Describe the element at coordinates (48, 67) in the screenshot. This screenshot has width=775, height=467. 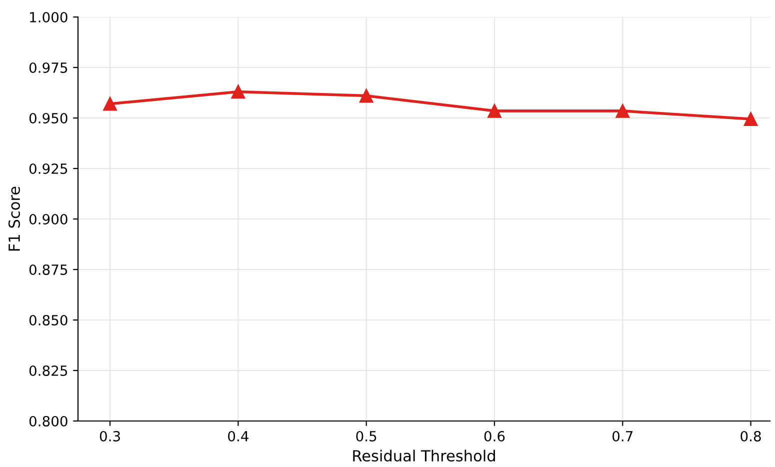
I see `y-tick-label: 0.975` at that location.